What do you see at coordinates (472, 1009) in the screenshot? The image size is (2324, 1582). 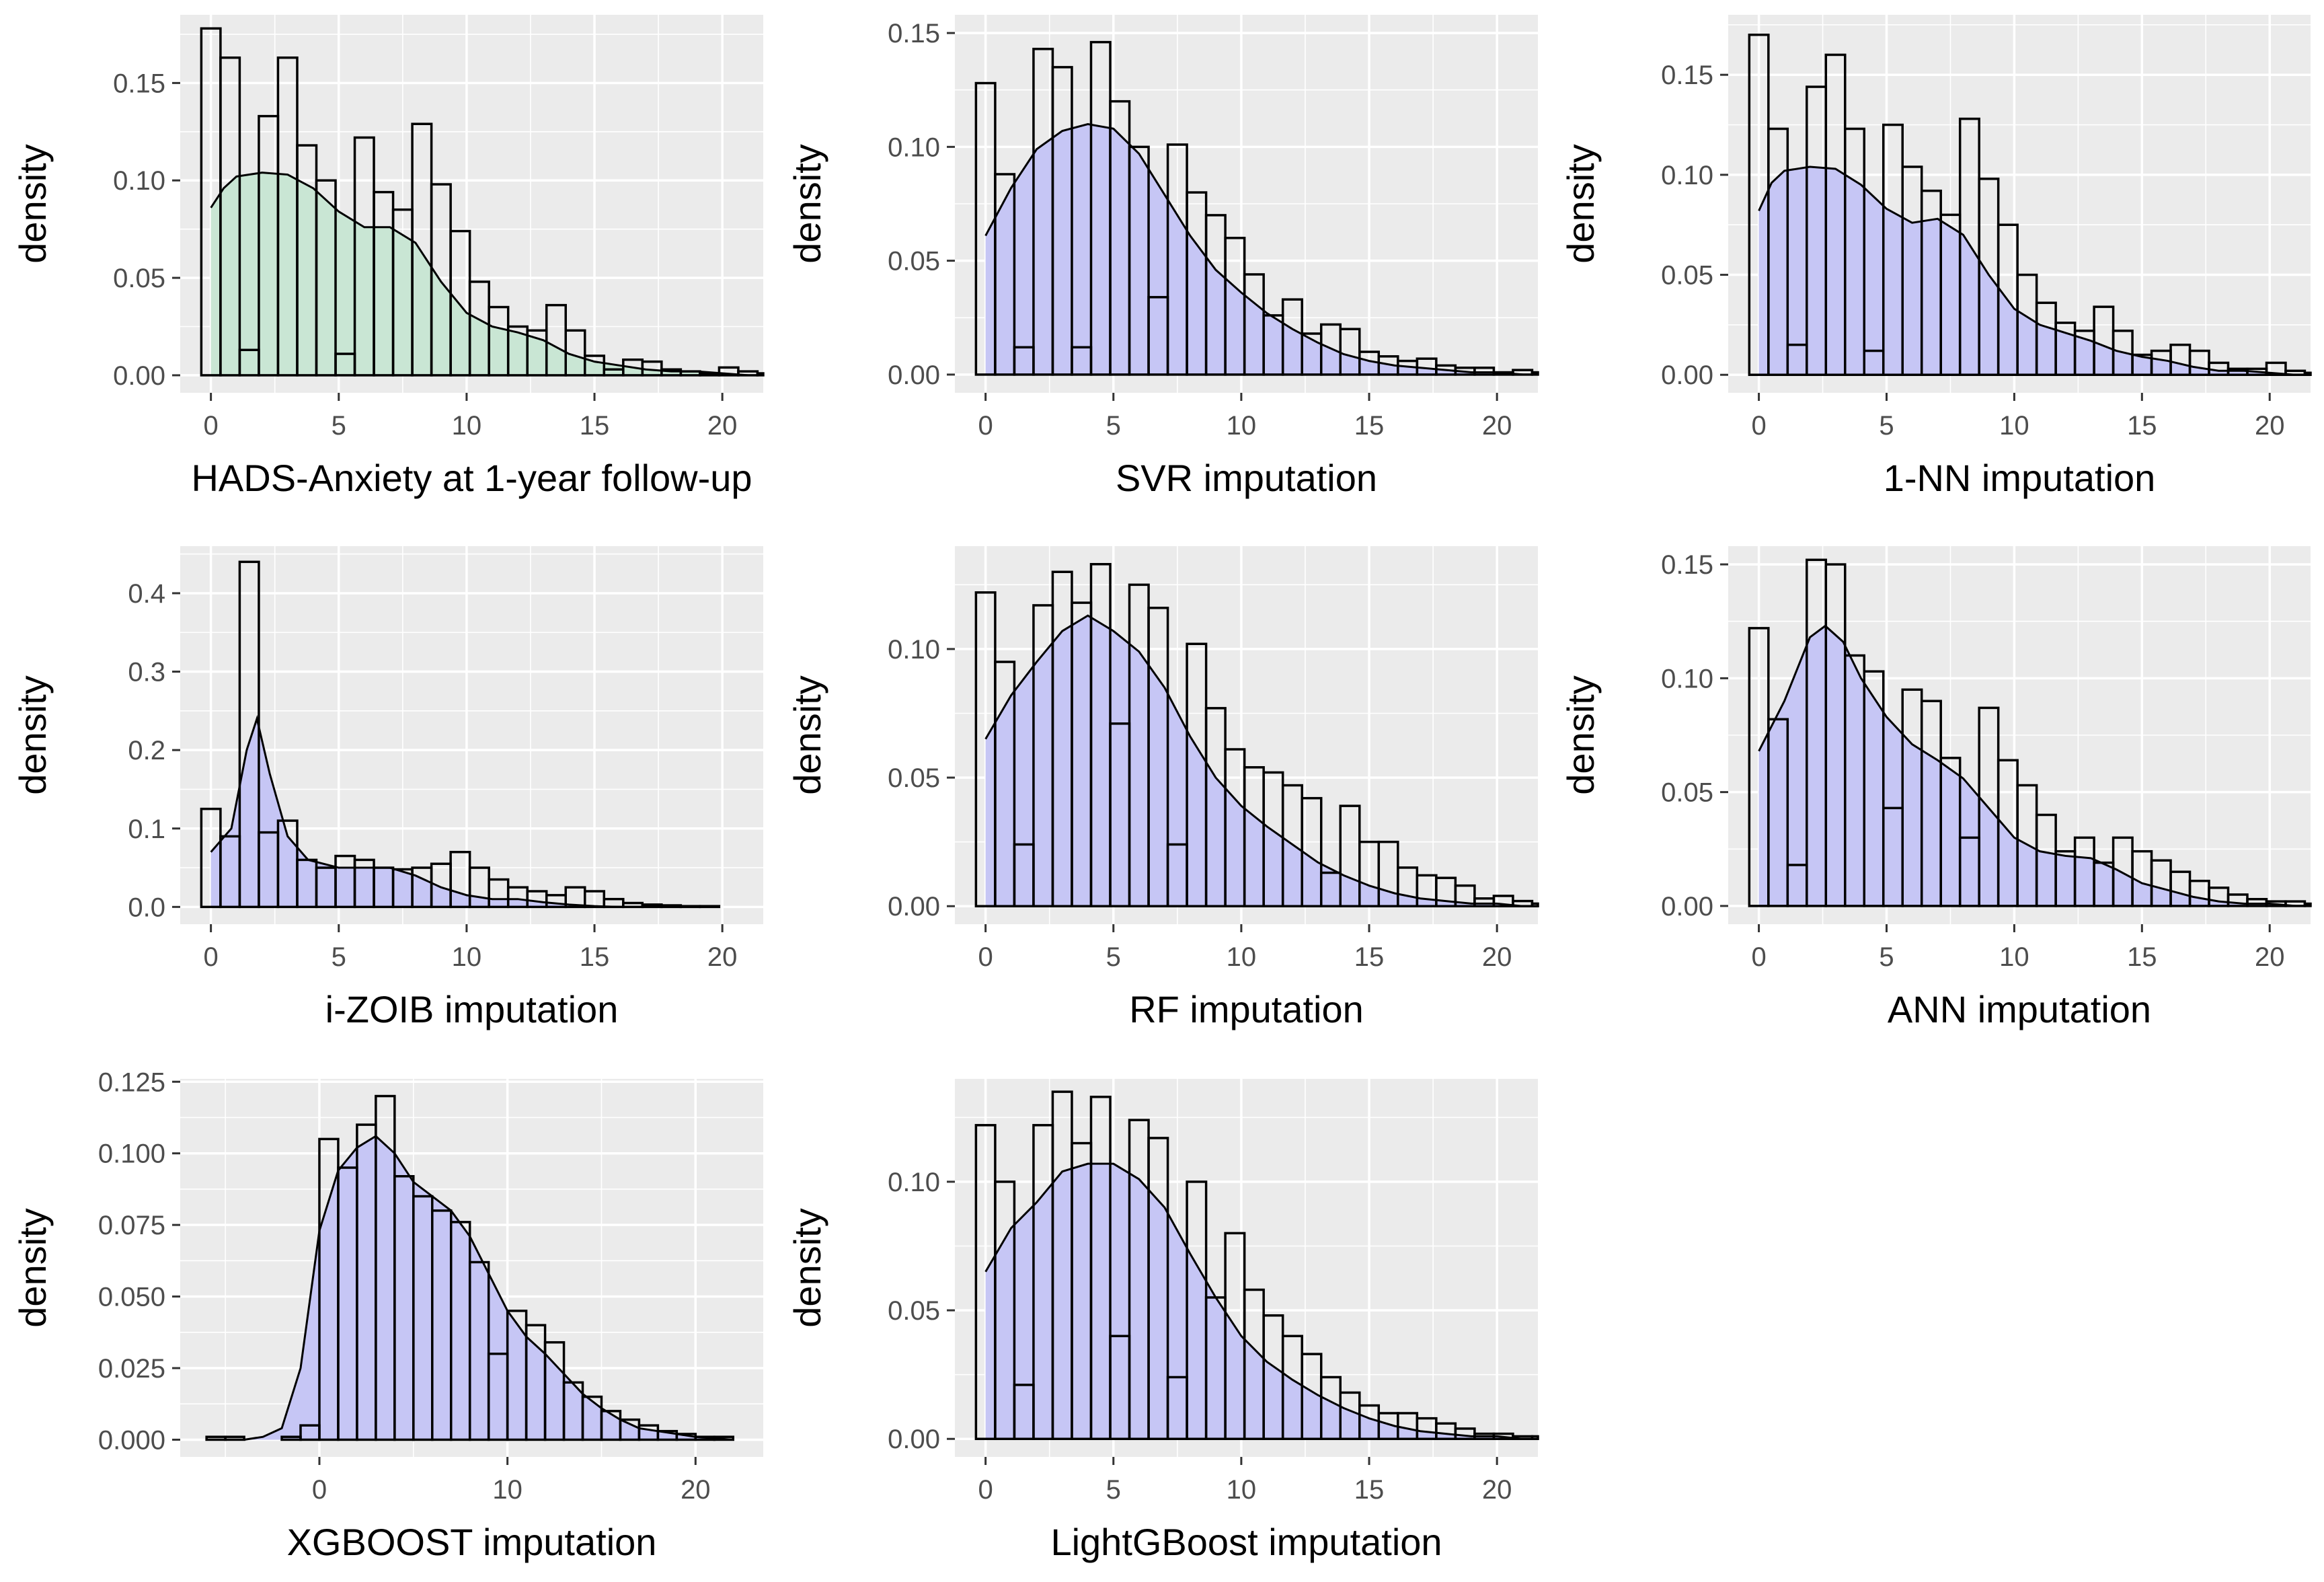 I see `x-axis-title: i-ZOIB imputation` at bounding box center [472, 1009].